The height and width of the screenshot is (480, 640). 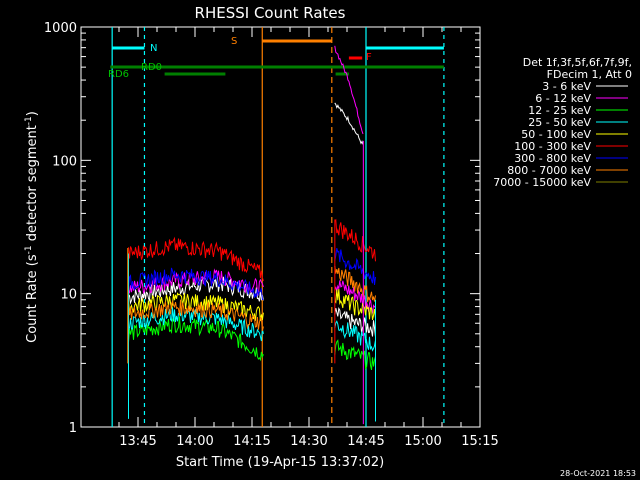 I want to click on x-axis-label: Start Time (19-Apr-15 13:37:02), so click(x=280, y=462).